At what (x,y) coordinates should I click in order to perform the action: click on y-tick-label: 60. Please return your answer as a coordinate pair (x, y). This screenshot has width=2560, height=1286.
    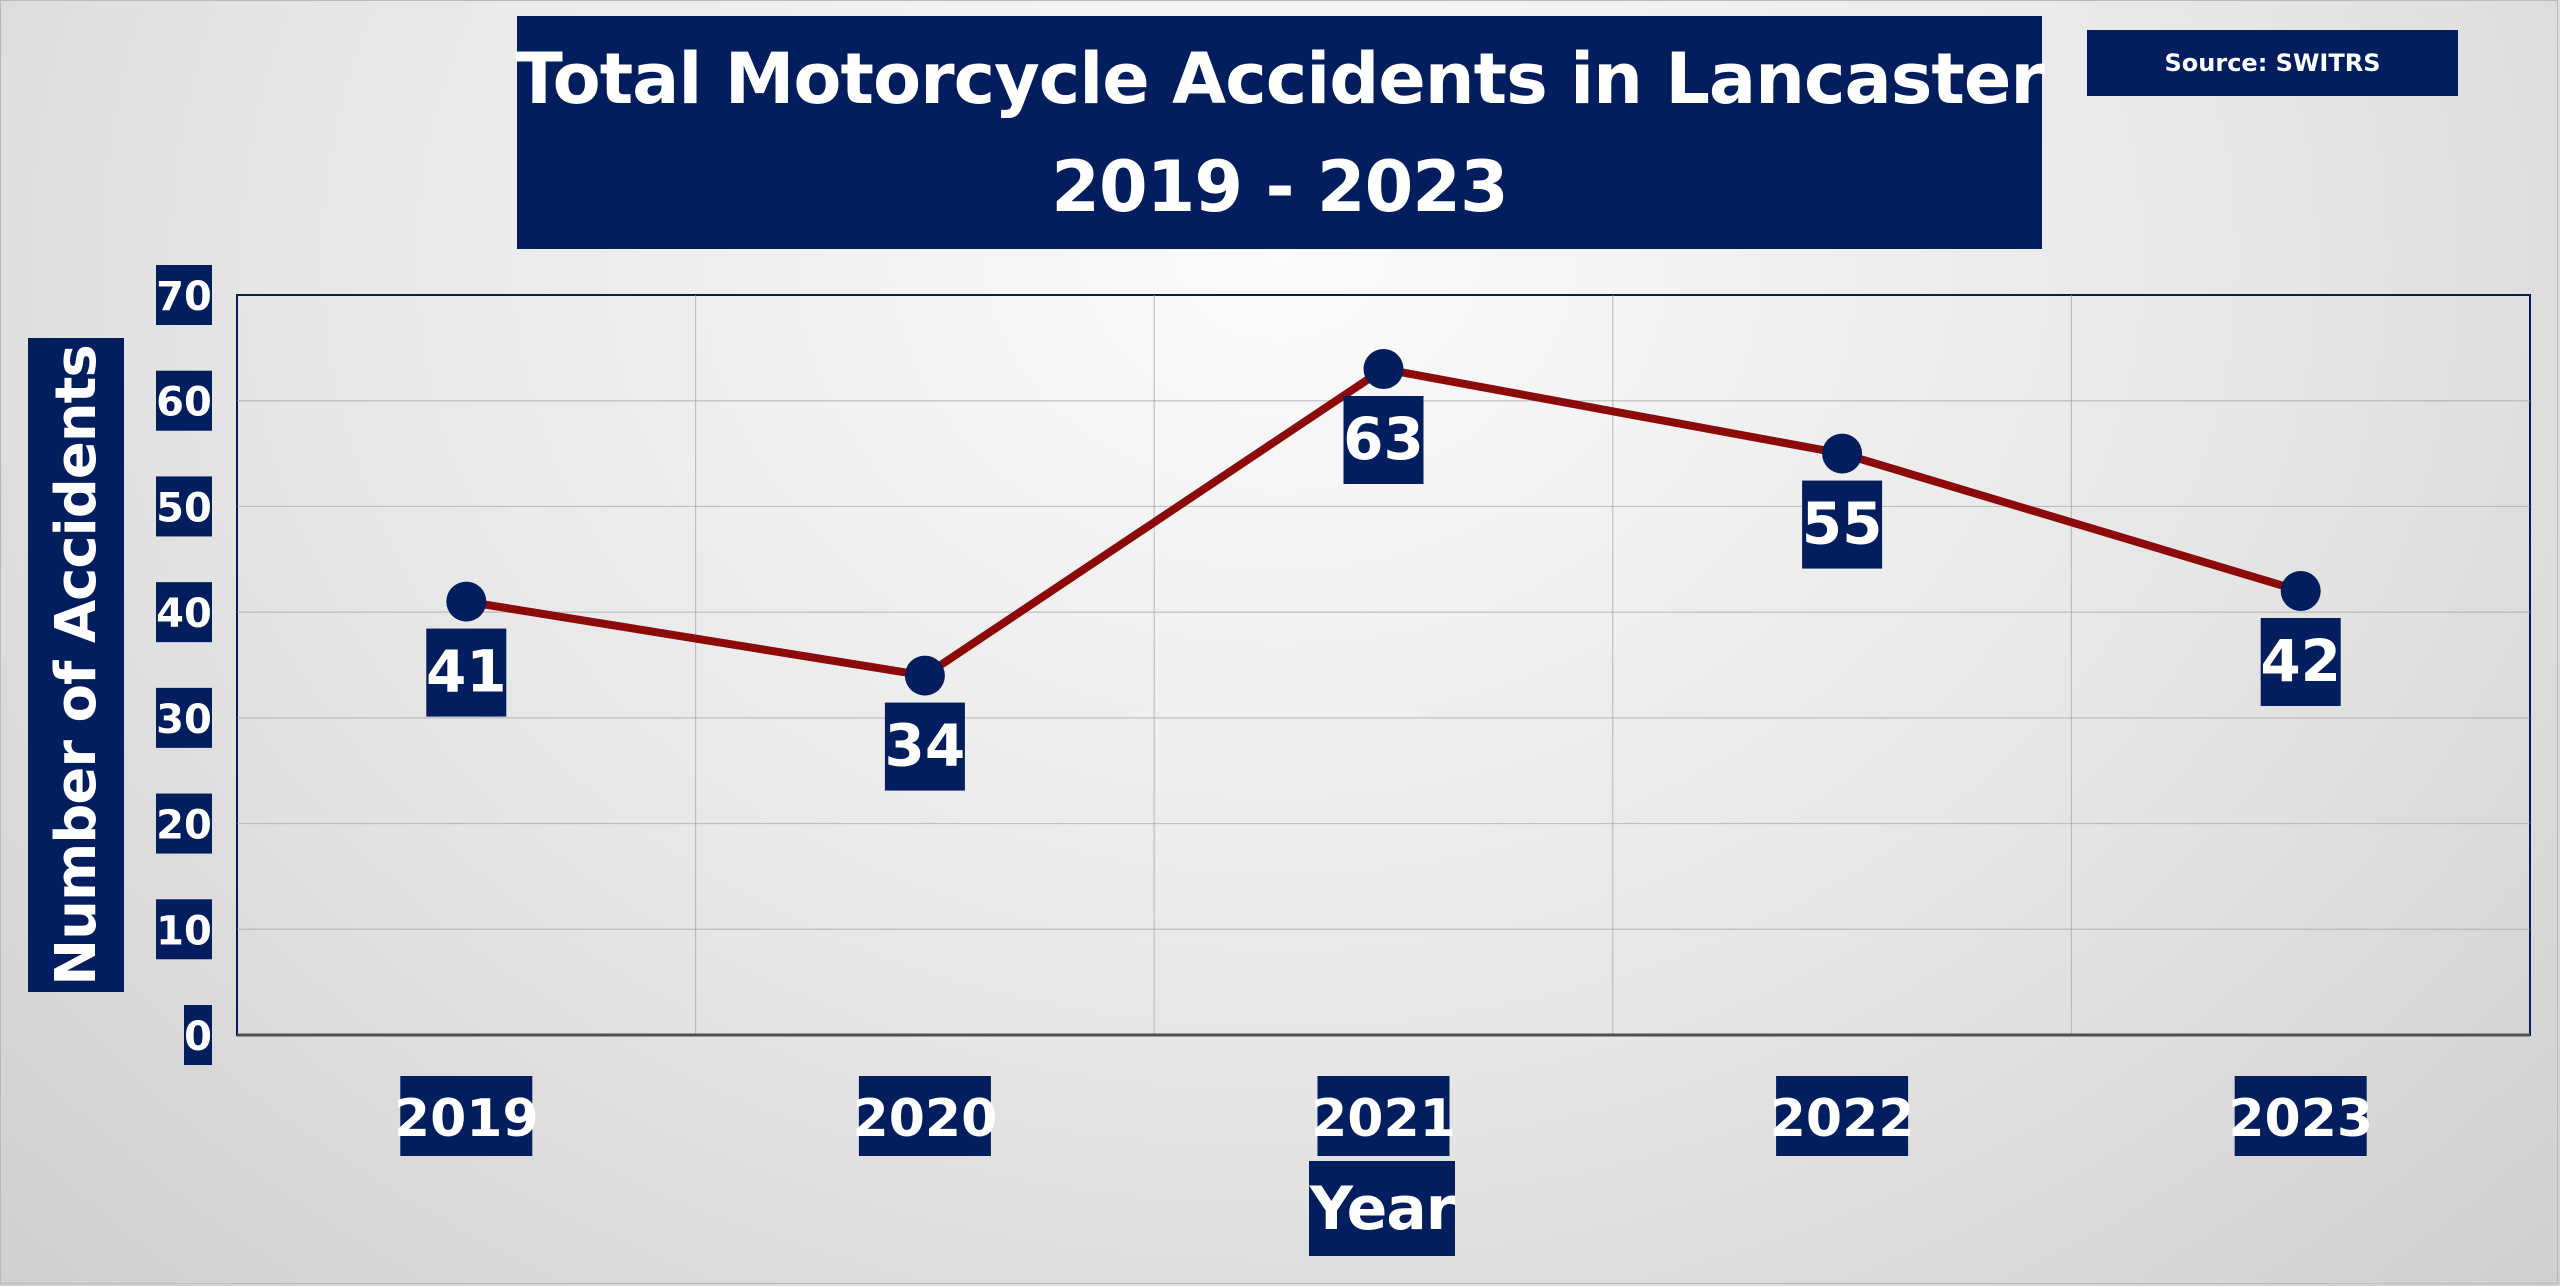
    Looking at the image, I should click on (184, 403).